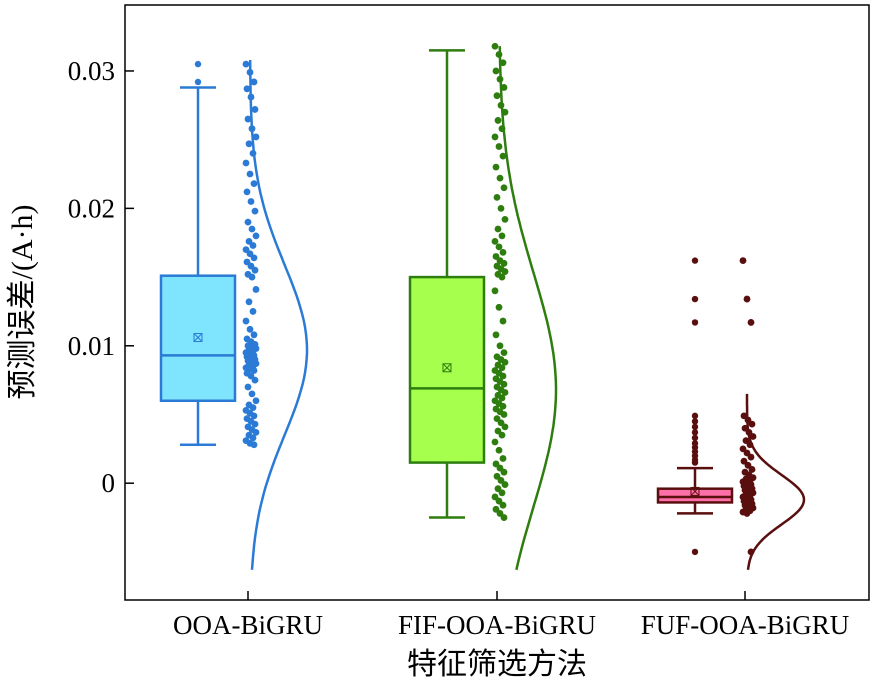  Describe the element at coordinates (91, 346) in the screenshot. I see `y-tick-label: 0.01` at that location.